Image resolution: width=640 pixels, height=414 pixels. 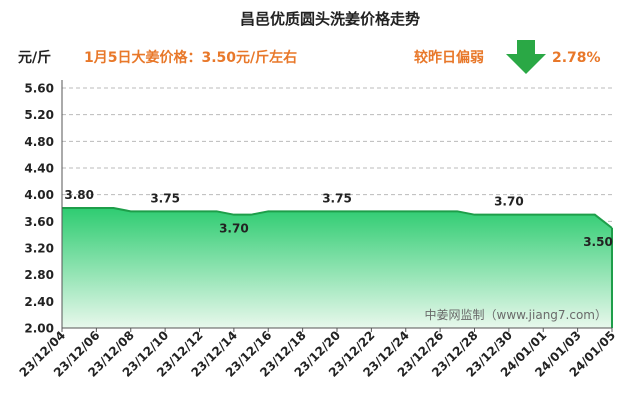 What do you see at coordinates (39, 115) in the screenshot?
I see `y-tick-label: 5.20` at bounding box center [39, 115].